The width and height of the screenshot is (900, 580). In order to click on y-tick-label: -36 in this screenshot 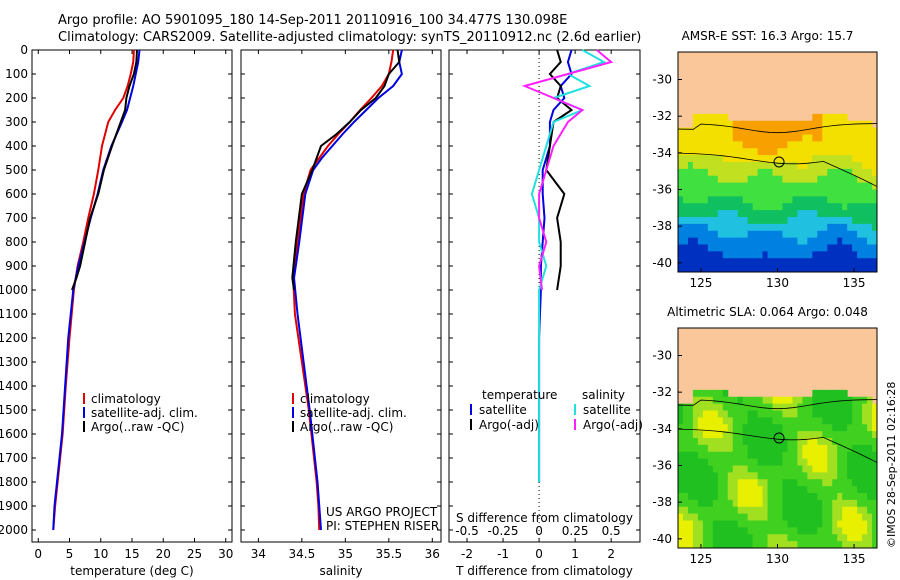, I will do `click(662, 466)`.